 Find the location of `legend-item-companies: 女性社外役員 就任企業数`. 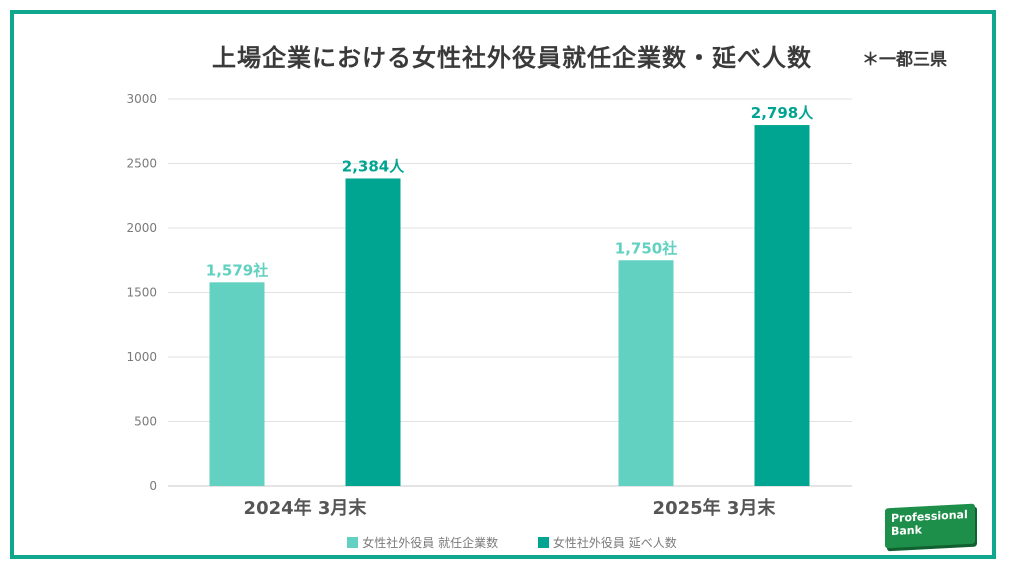

legend-item-companies: 女性社外役員 就任企業数 is located at coordinates (422, 542).